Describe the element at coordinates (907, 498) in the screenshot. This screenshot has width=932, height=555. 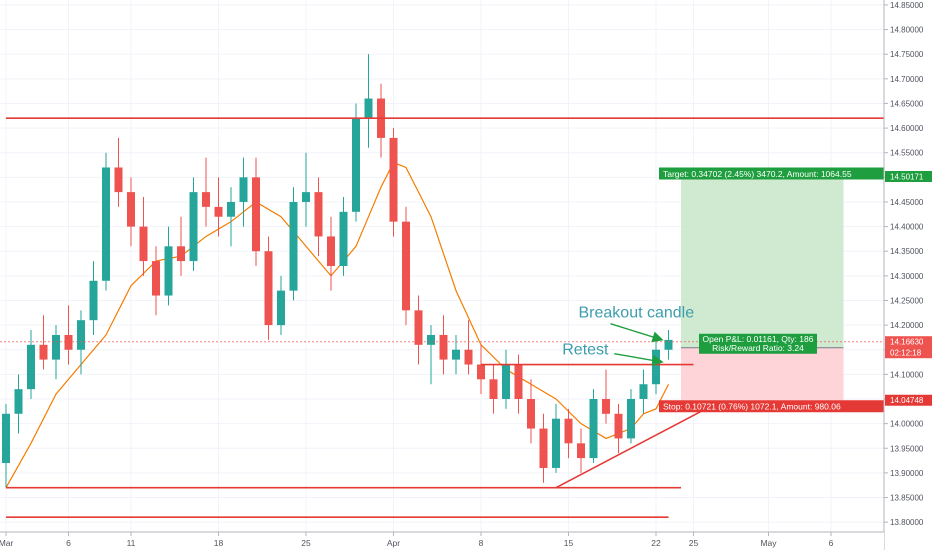
I see `price-tick-label: 13.85000` at that location.